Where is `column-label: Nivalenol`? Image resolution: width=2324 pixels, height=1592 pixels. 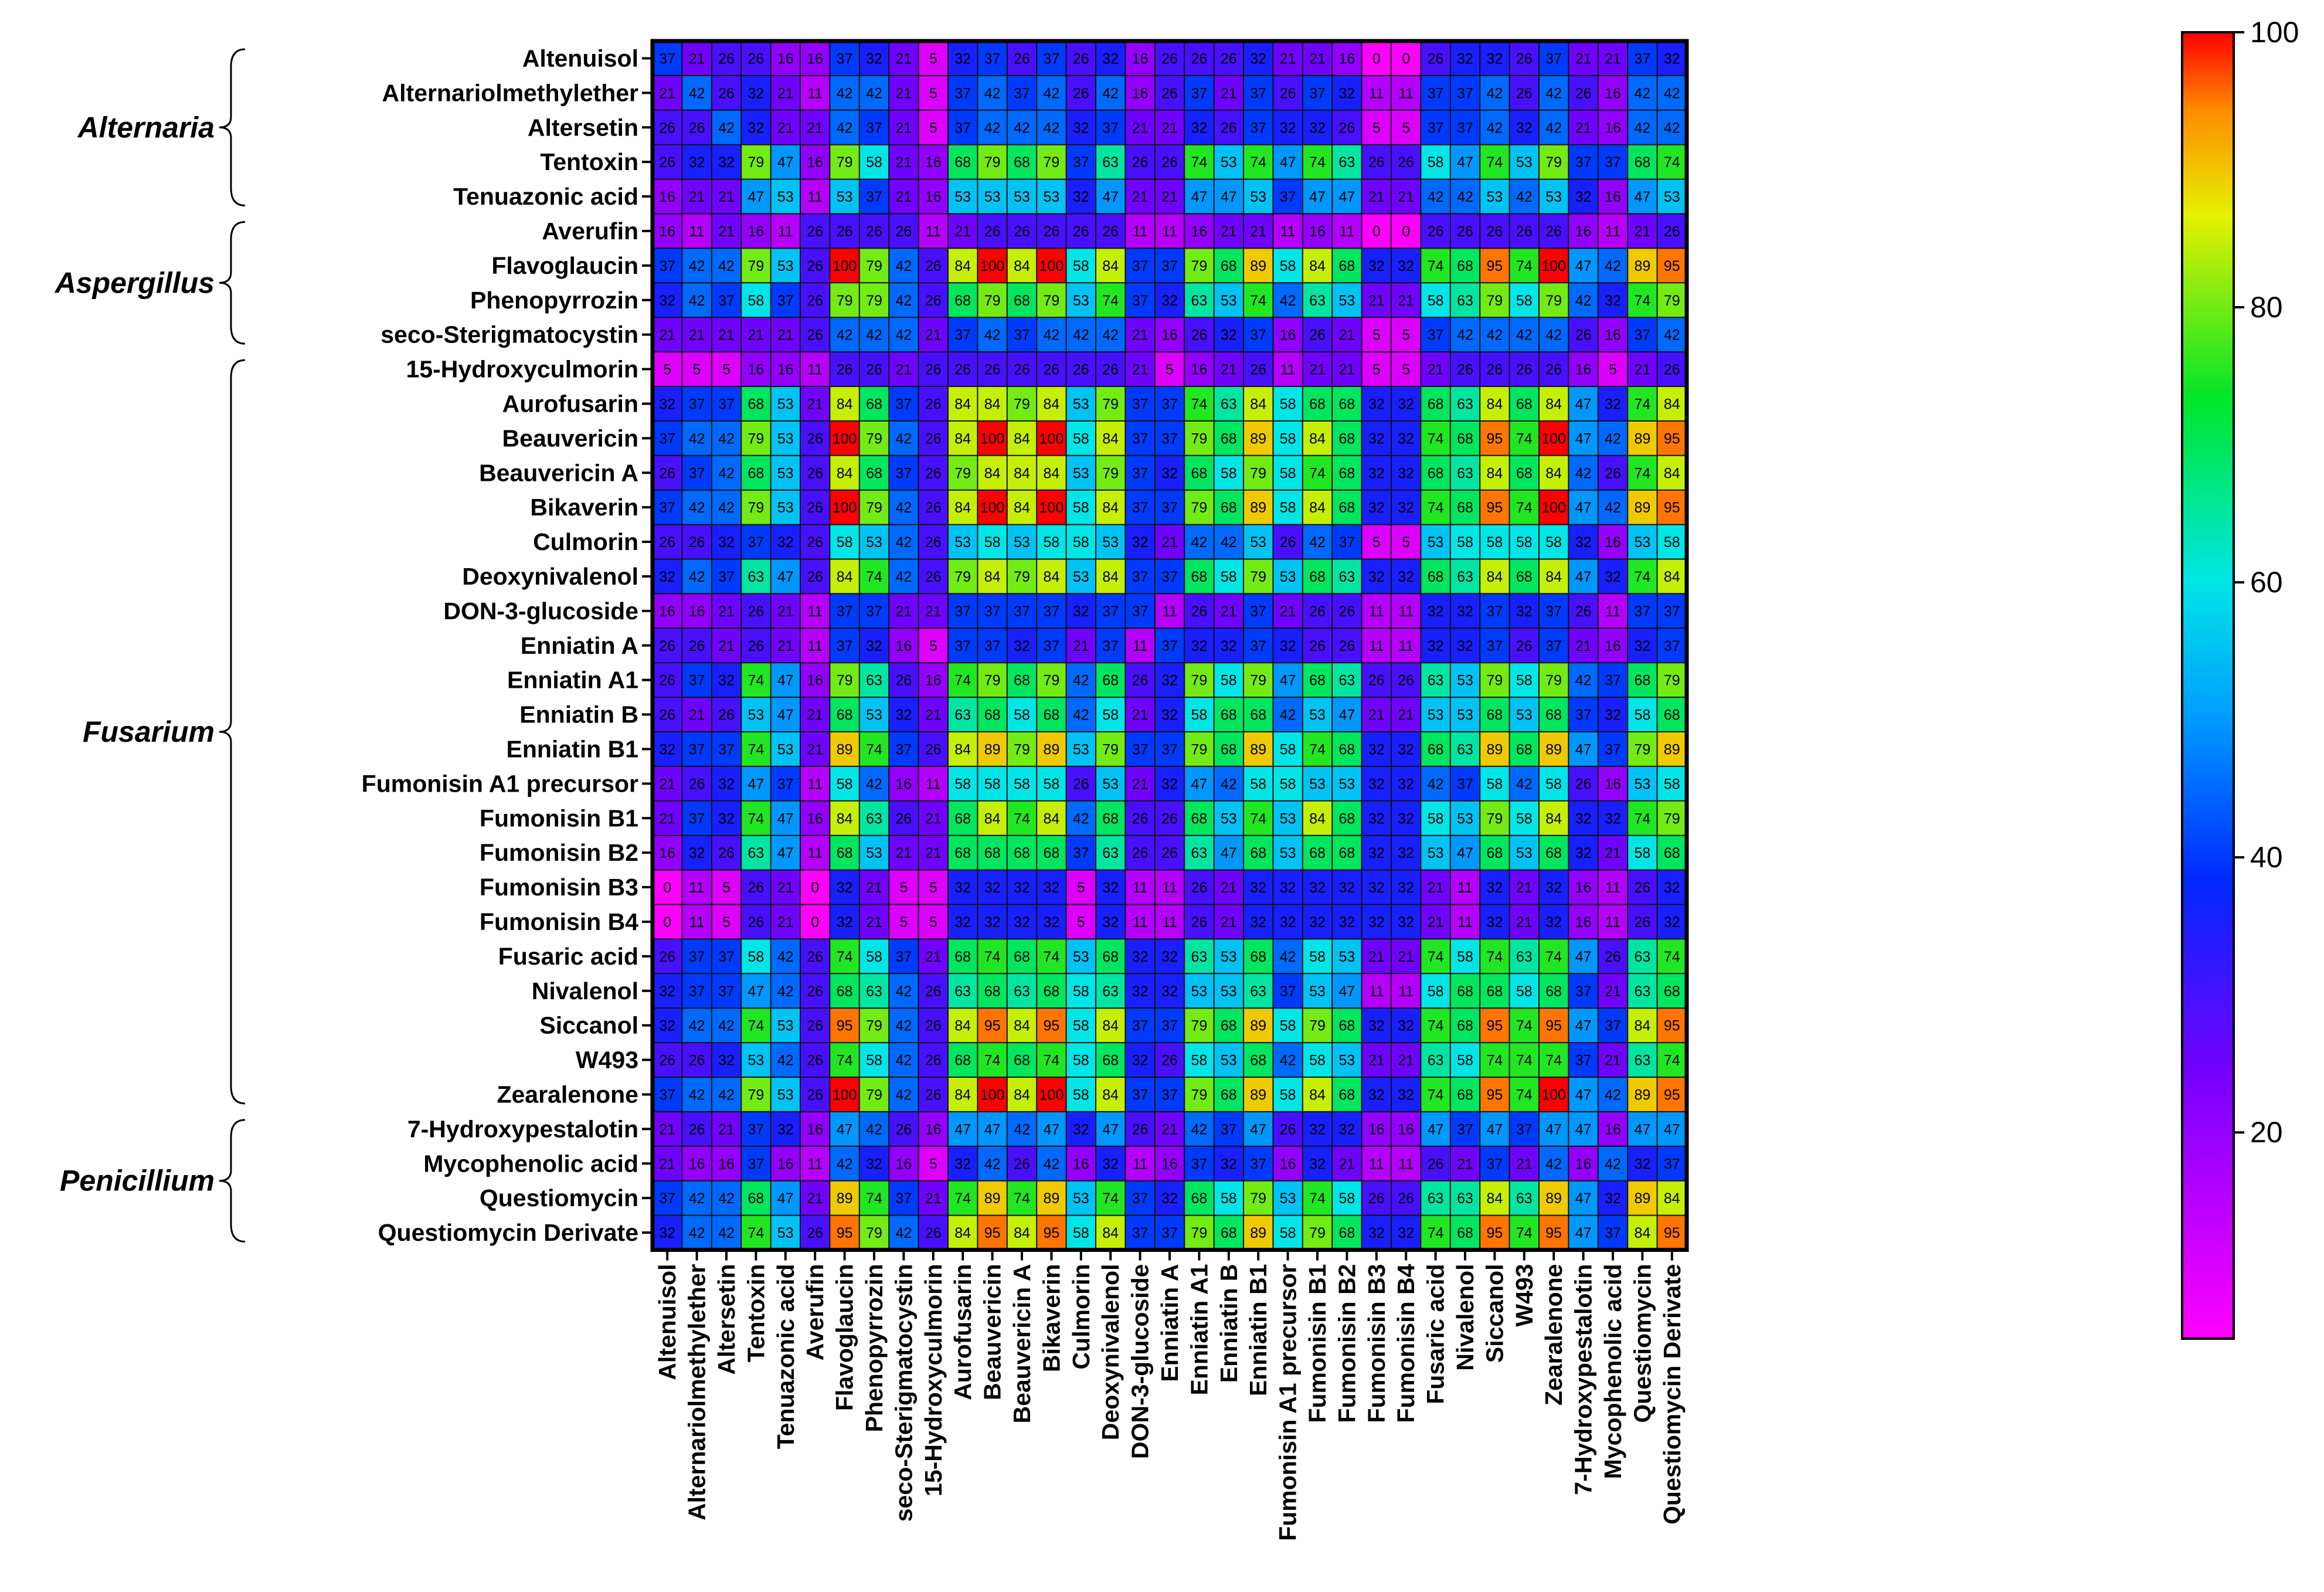
column-label: Nivalenol is located at coordinates (1465, 1317).